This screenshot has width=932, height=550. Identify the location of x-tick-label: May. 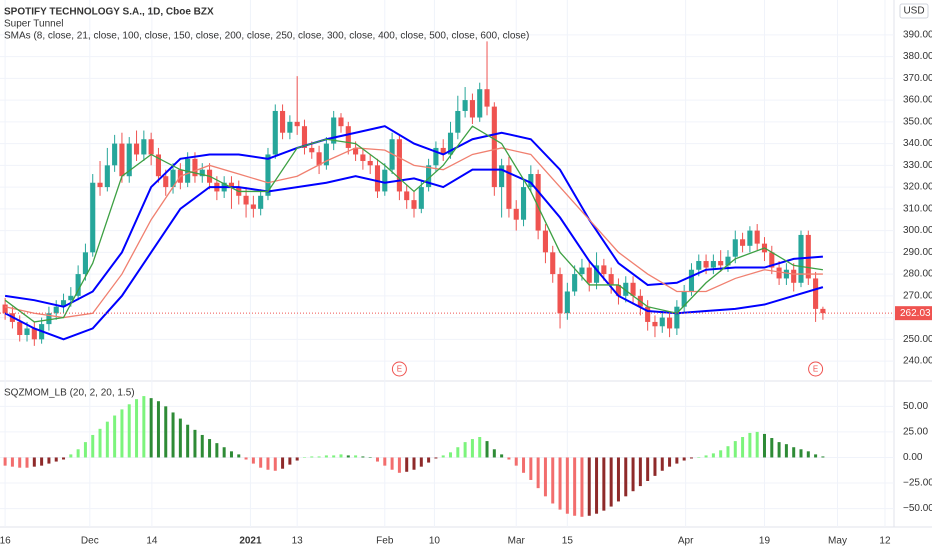
(837, 541).